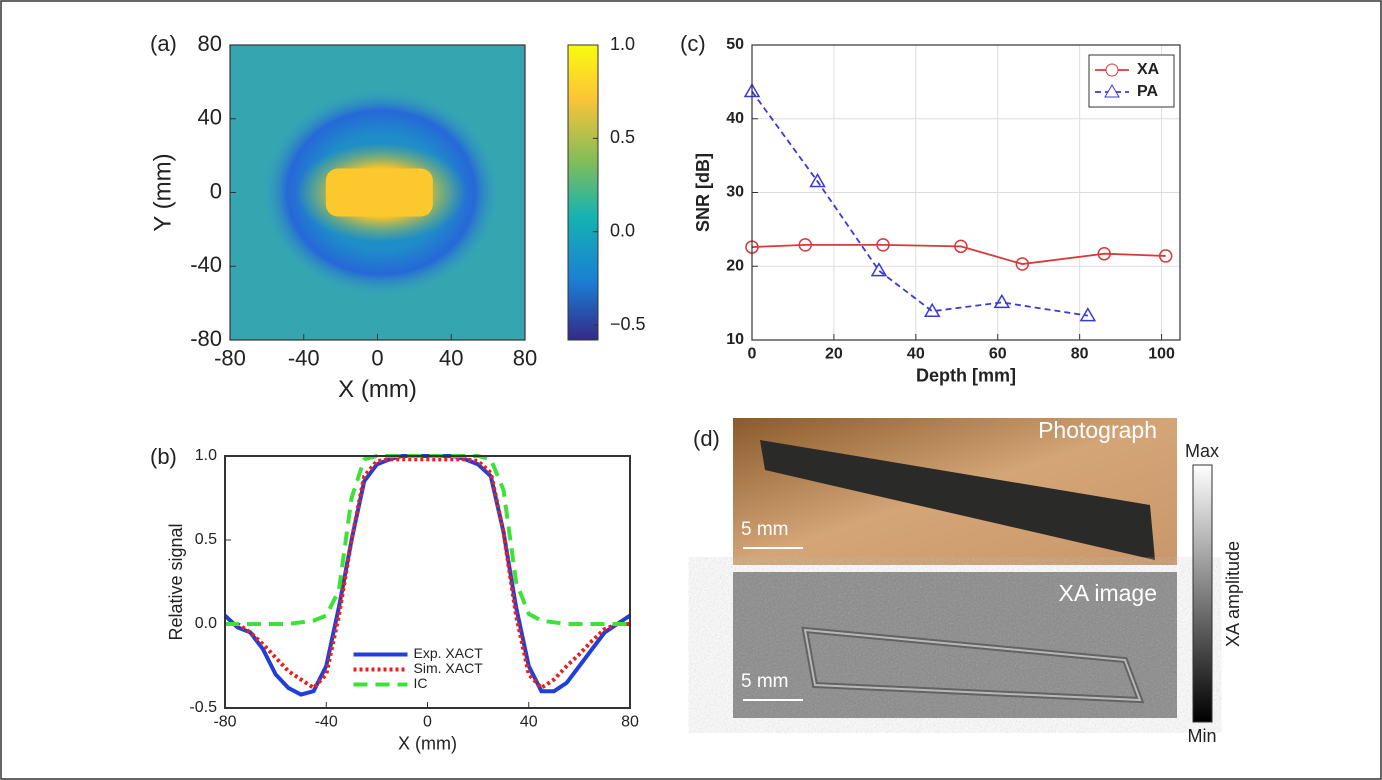 This screenshot has width=1382, height=780. Describe the element at coordinates (998, 354) in the screenshot. I see `x-tick-label: 60` at that location.